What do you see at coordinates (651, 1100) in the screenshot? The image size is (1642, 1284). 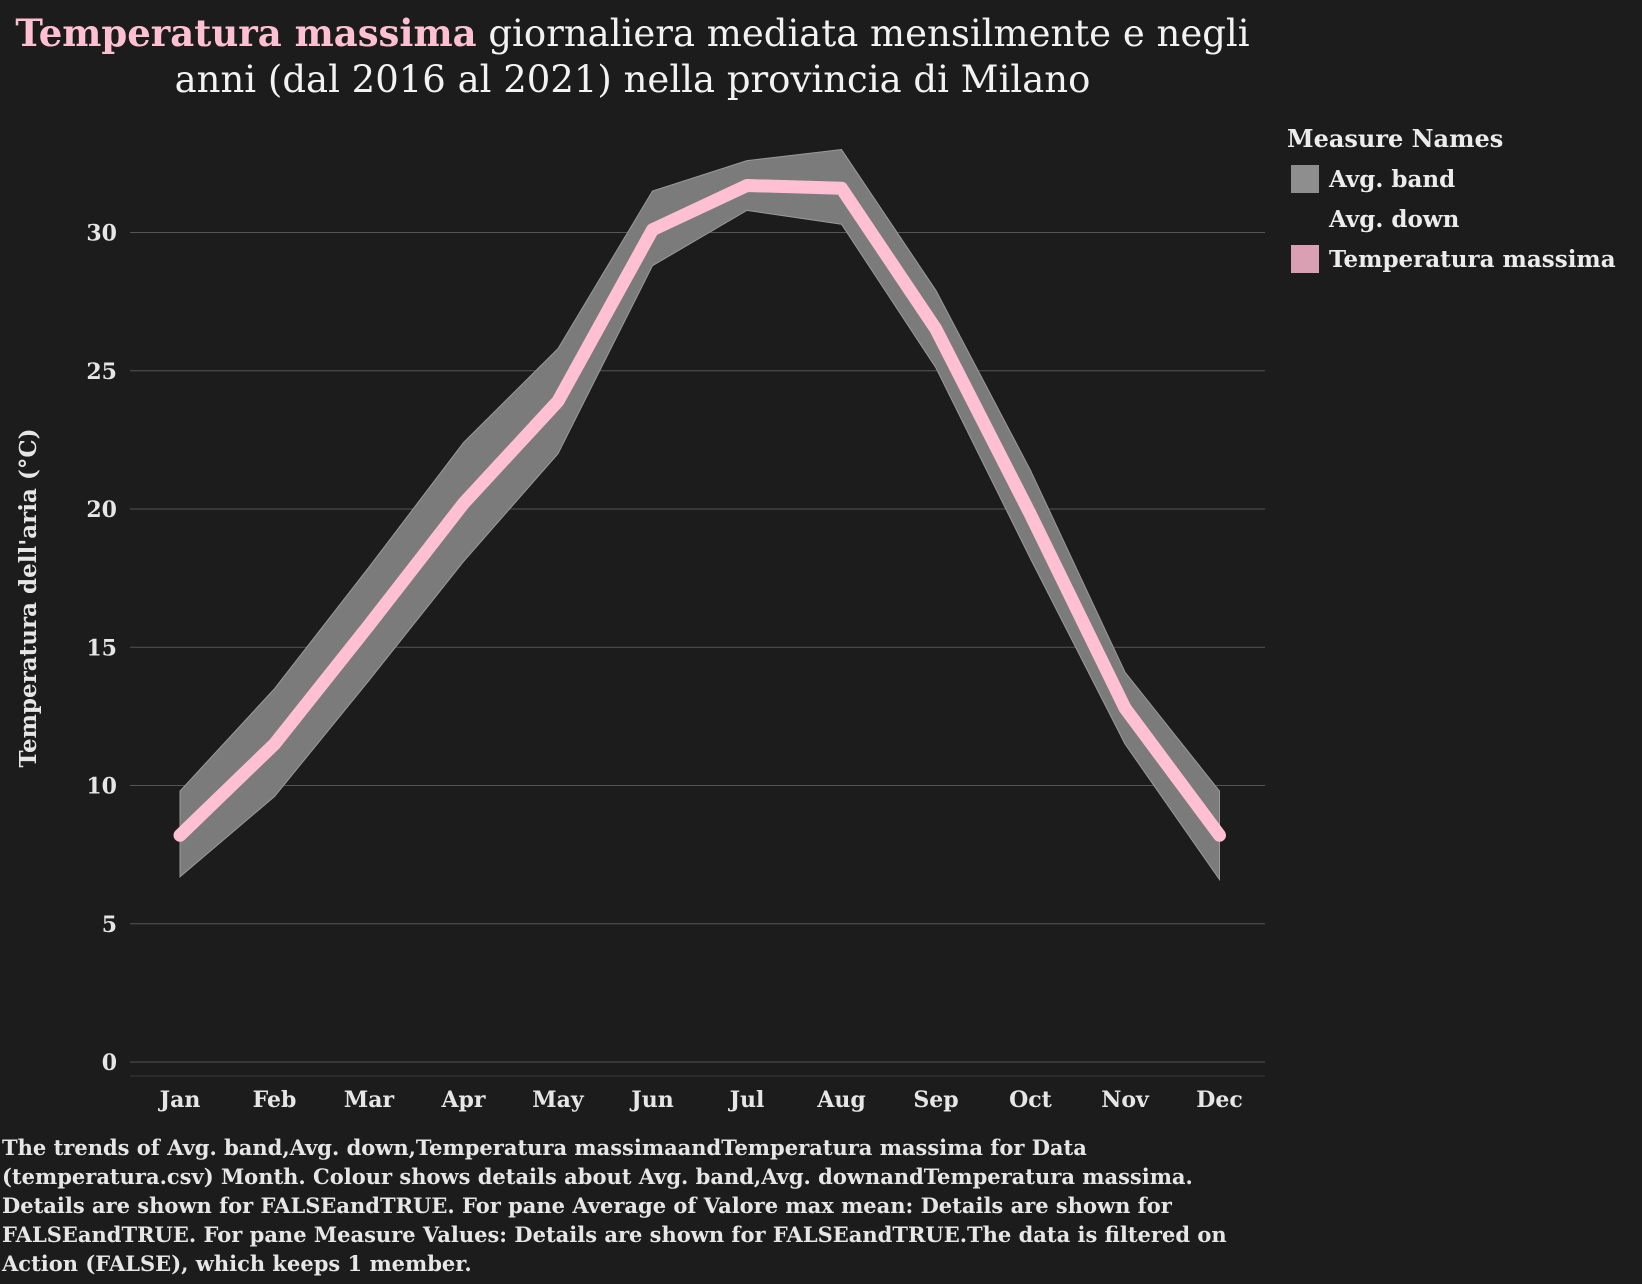 I see `x-tick-label-jun: Jun` at bounding box center [651, 1100].